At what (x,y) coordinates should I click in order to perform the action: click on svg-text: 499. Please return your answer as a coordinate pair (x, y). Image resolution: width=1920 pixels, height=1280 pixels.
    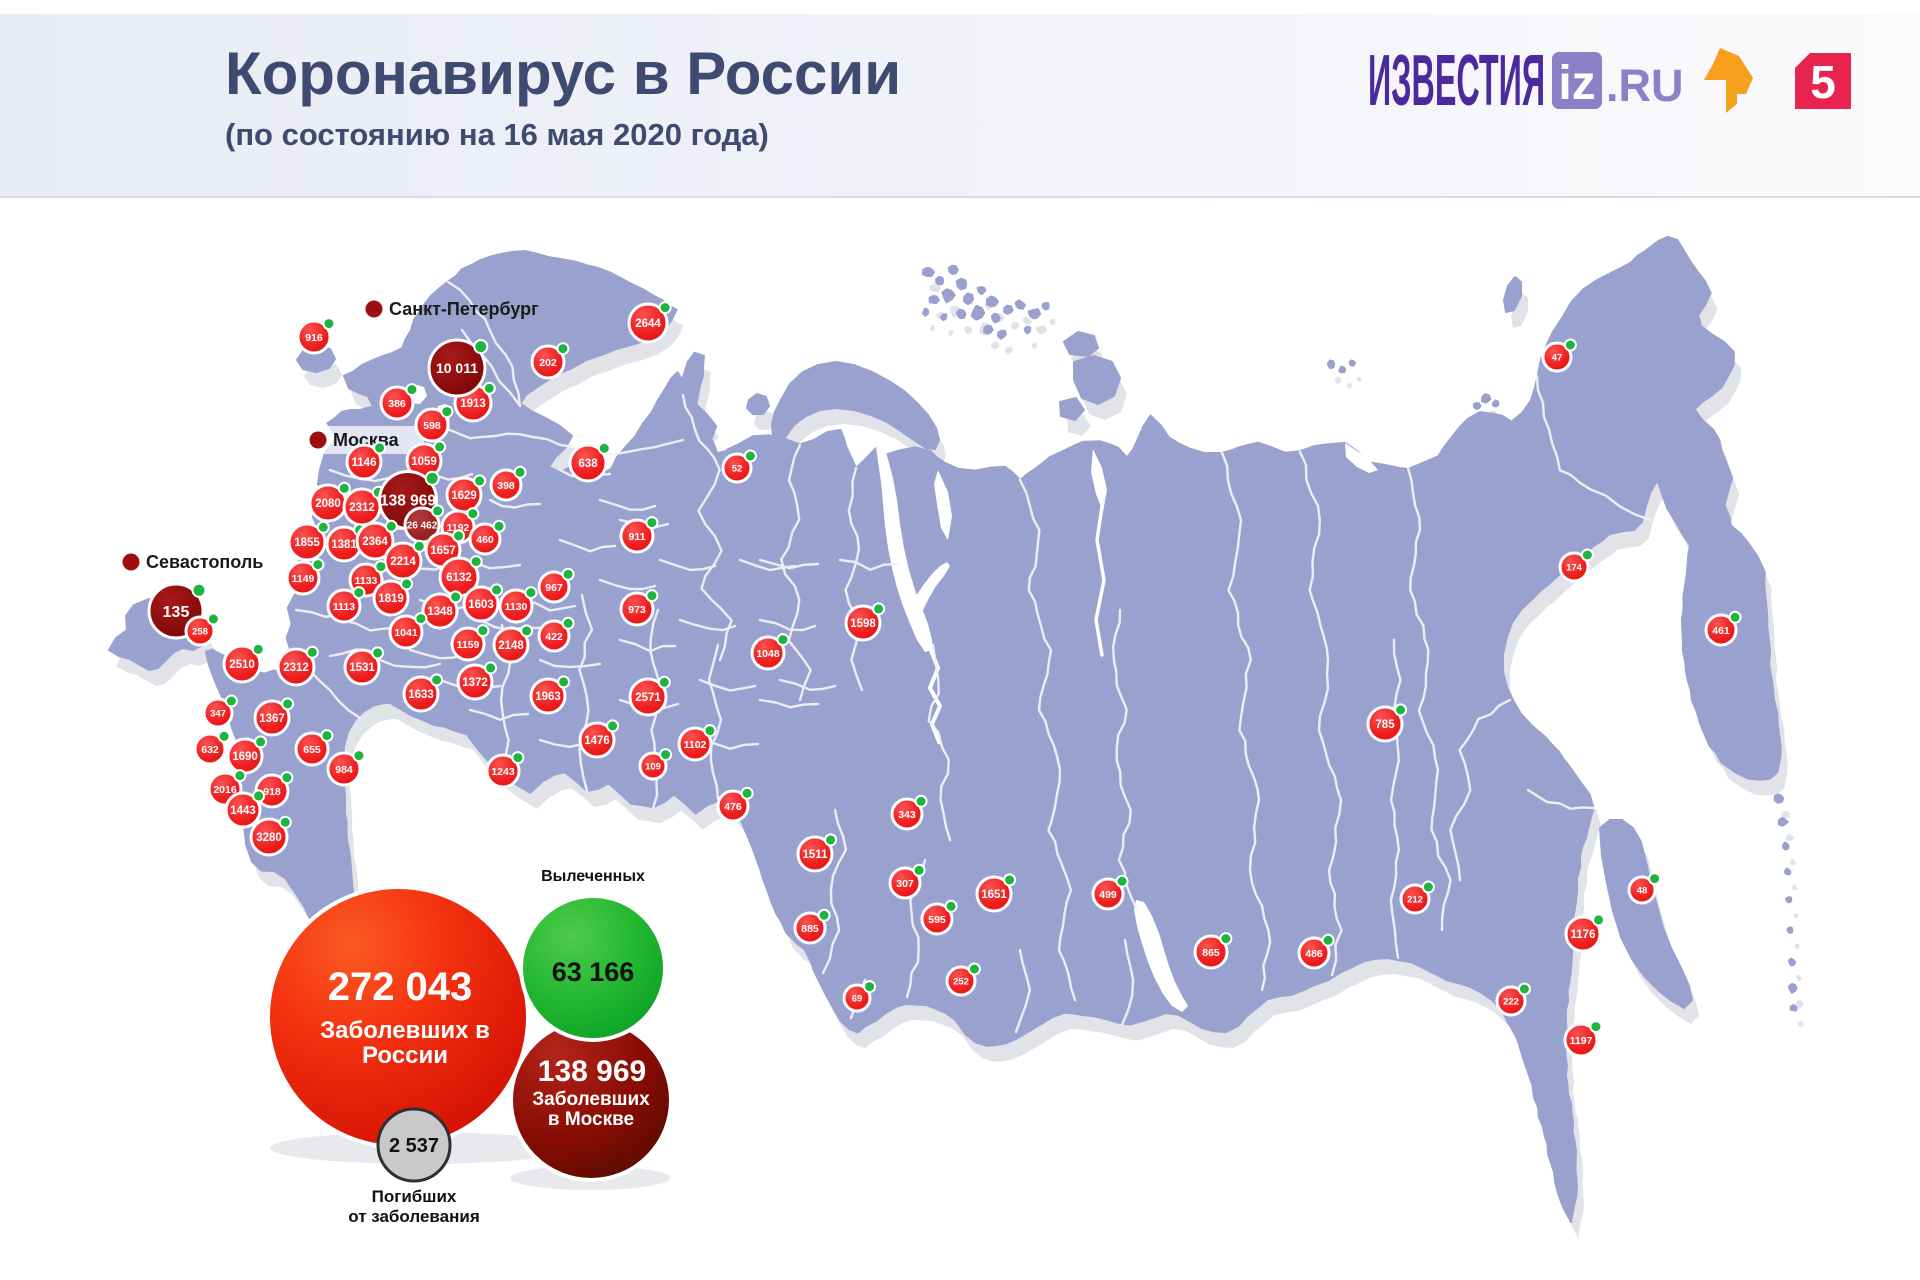
    Looking at the image, I should click on (1108, 895).